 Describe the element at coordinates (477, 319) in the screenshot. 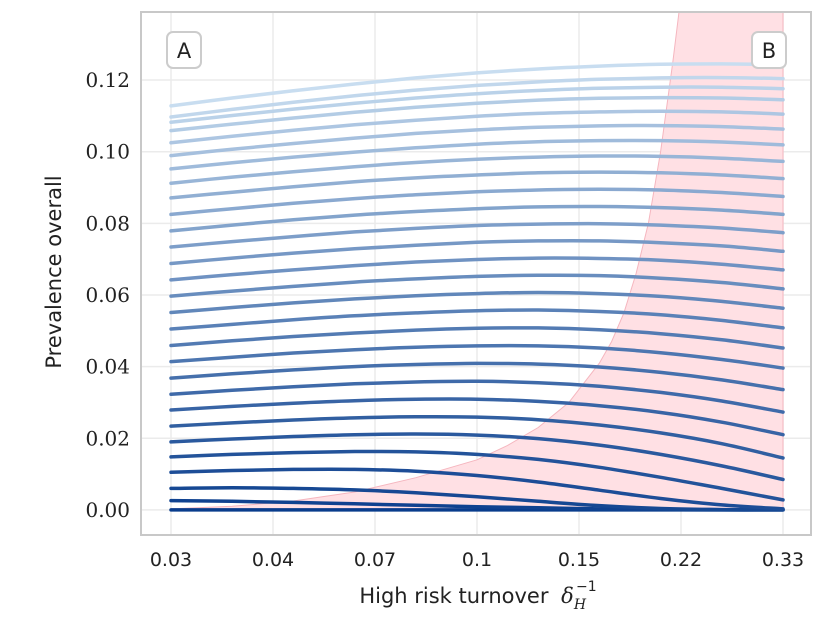

I see `series-line-s13` at that location.